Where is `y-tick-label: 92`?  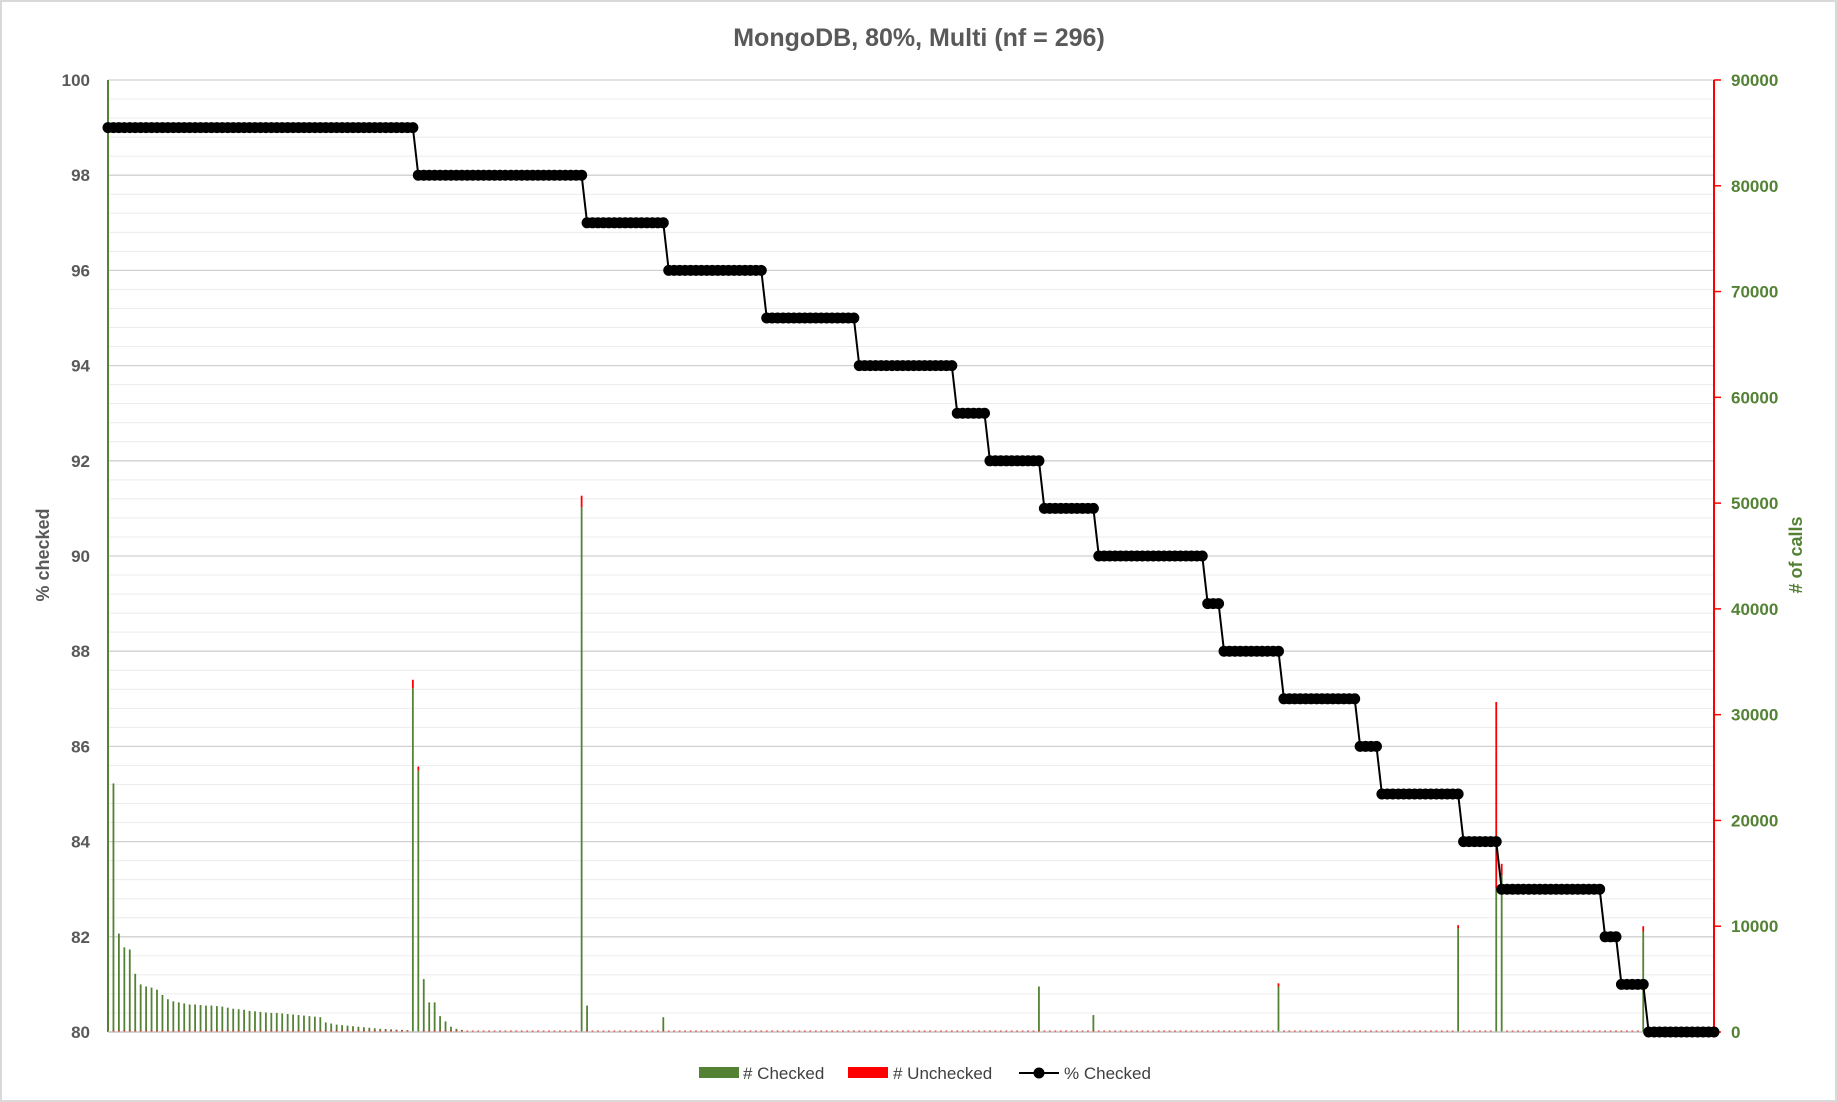
y-tick-label: 92 is located at coordinates (80, 461).